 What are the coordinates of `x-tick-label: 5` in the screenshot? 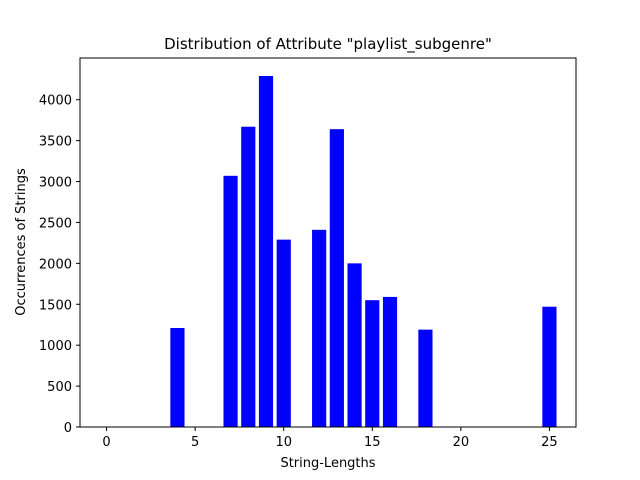 It's located at (195, 442).